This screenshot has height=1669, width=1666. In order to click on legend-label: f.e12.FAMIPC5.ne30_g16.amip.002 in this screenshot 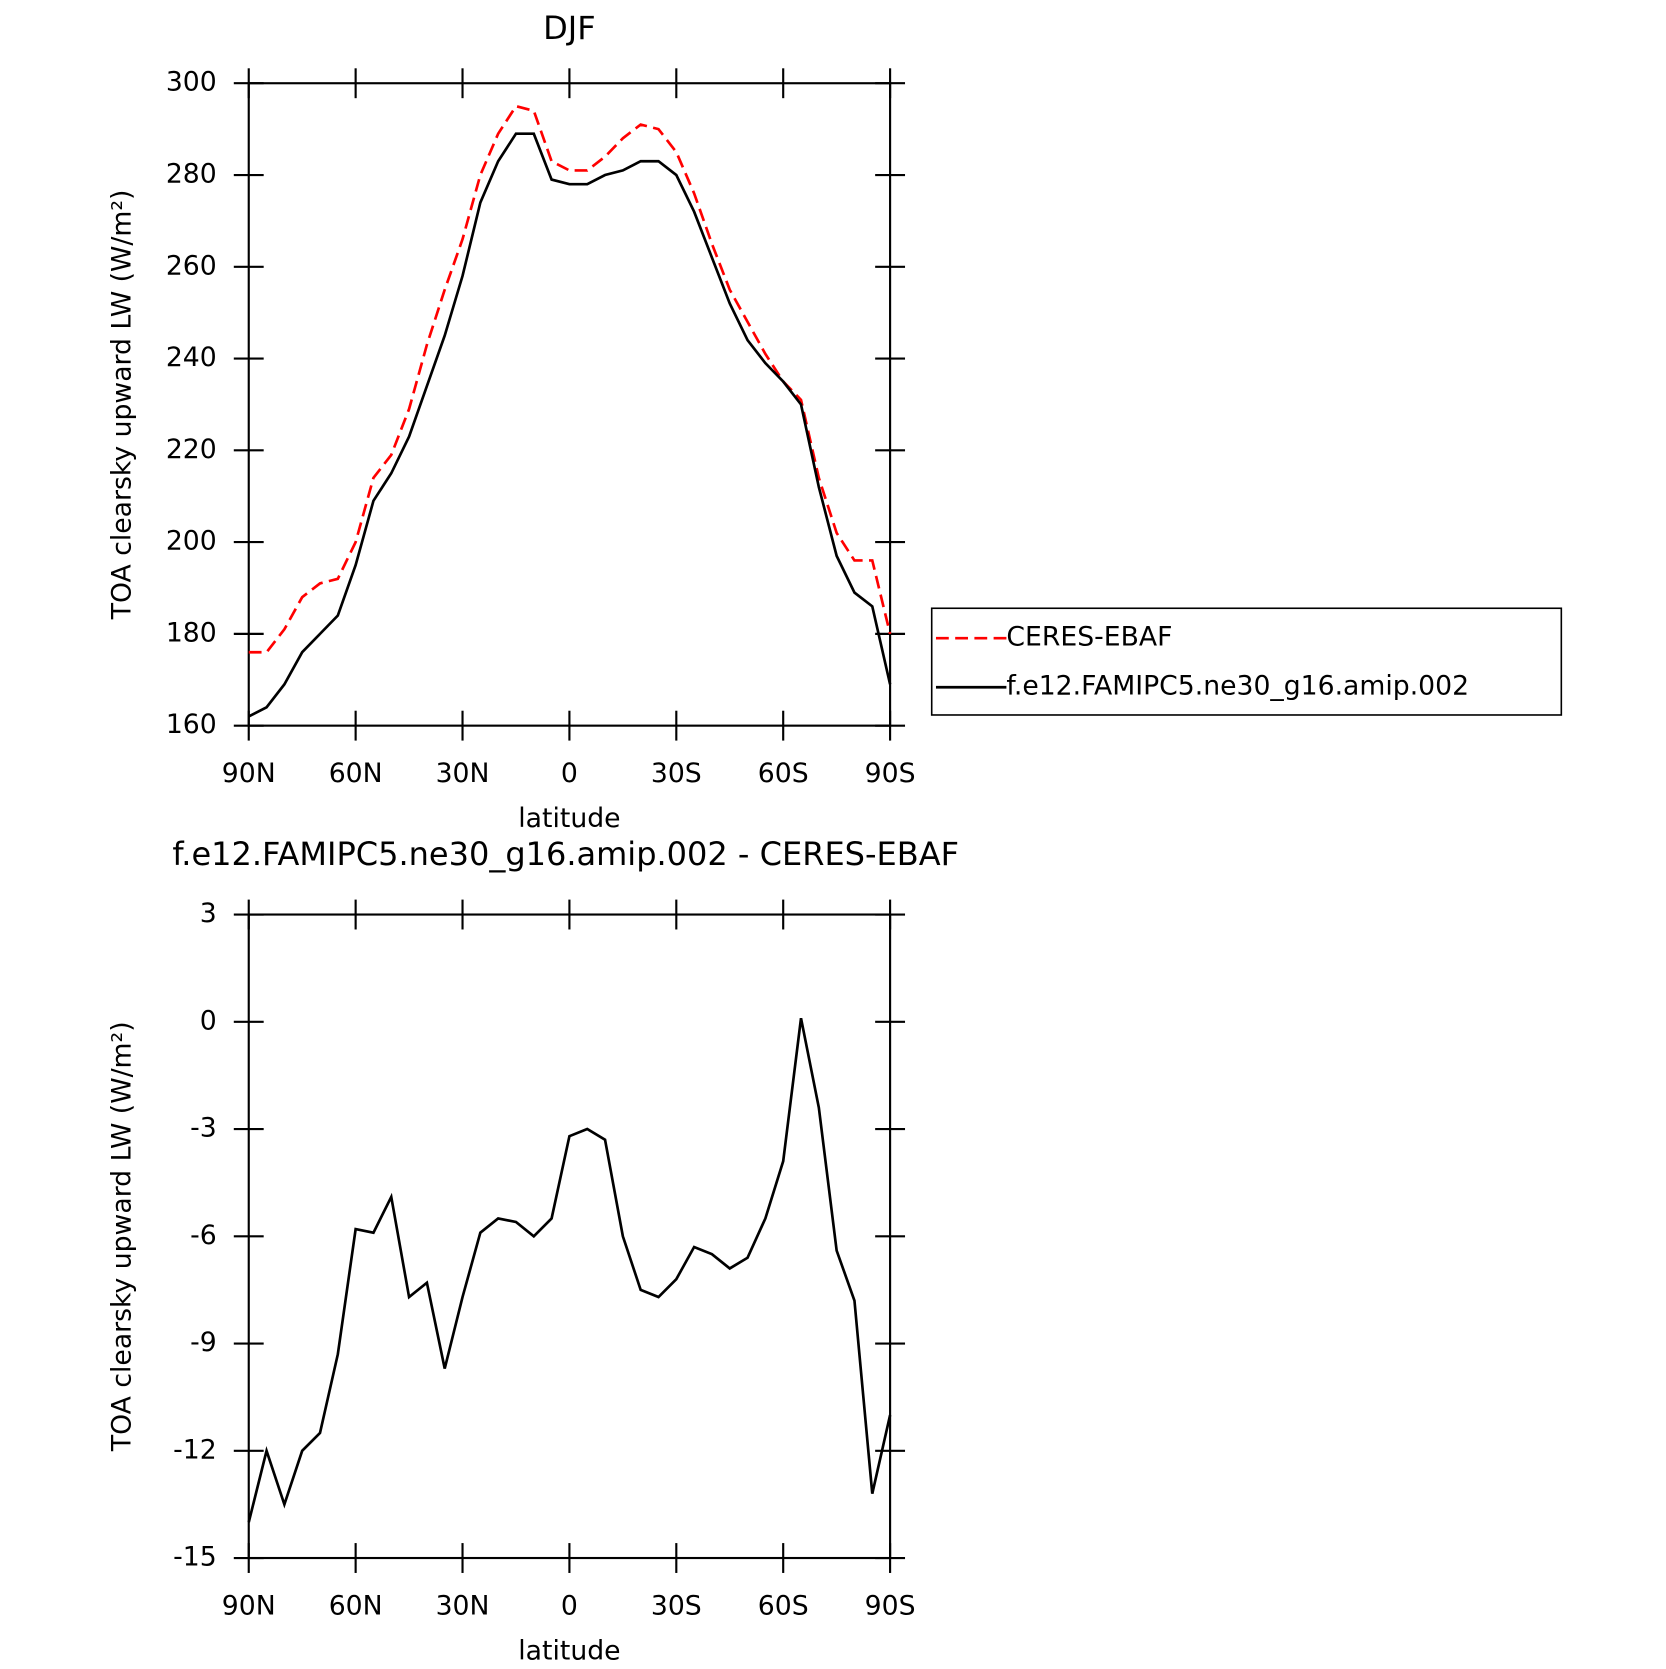, I will do `click(1237, 686)`.